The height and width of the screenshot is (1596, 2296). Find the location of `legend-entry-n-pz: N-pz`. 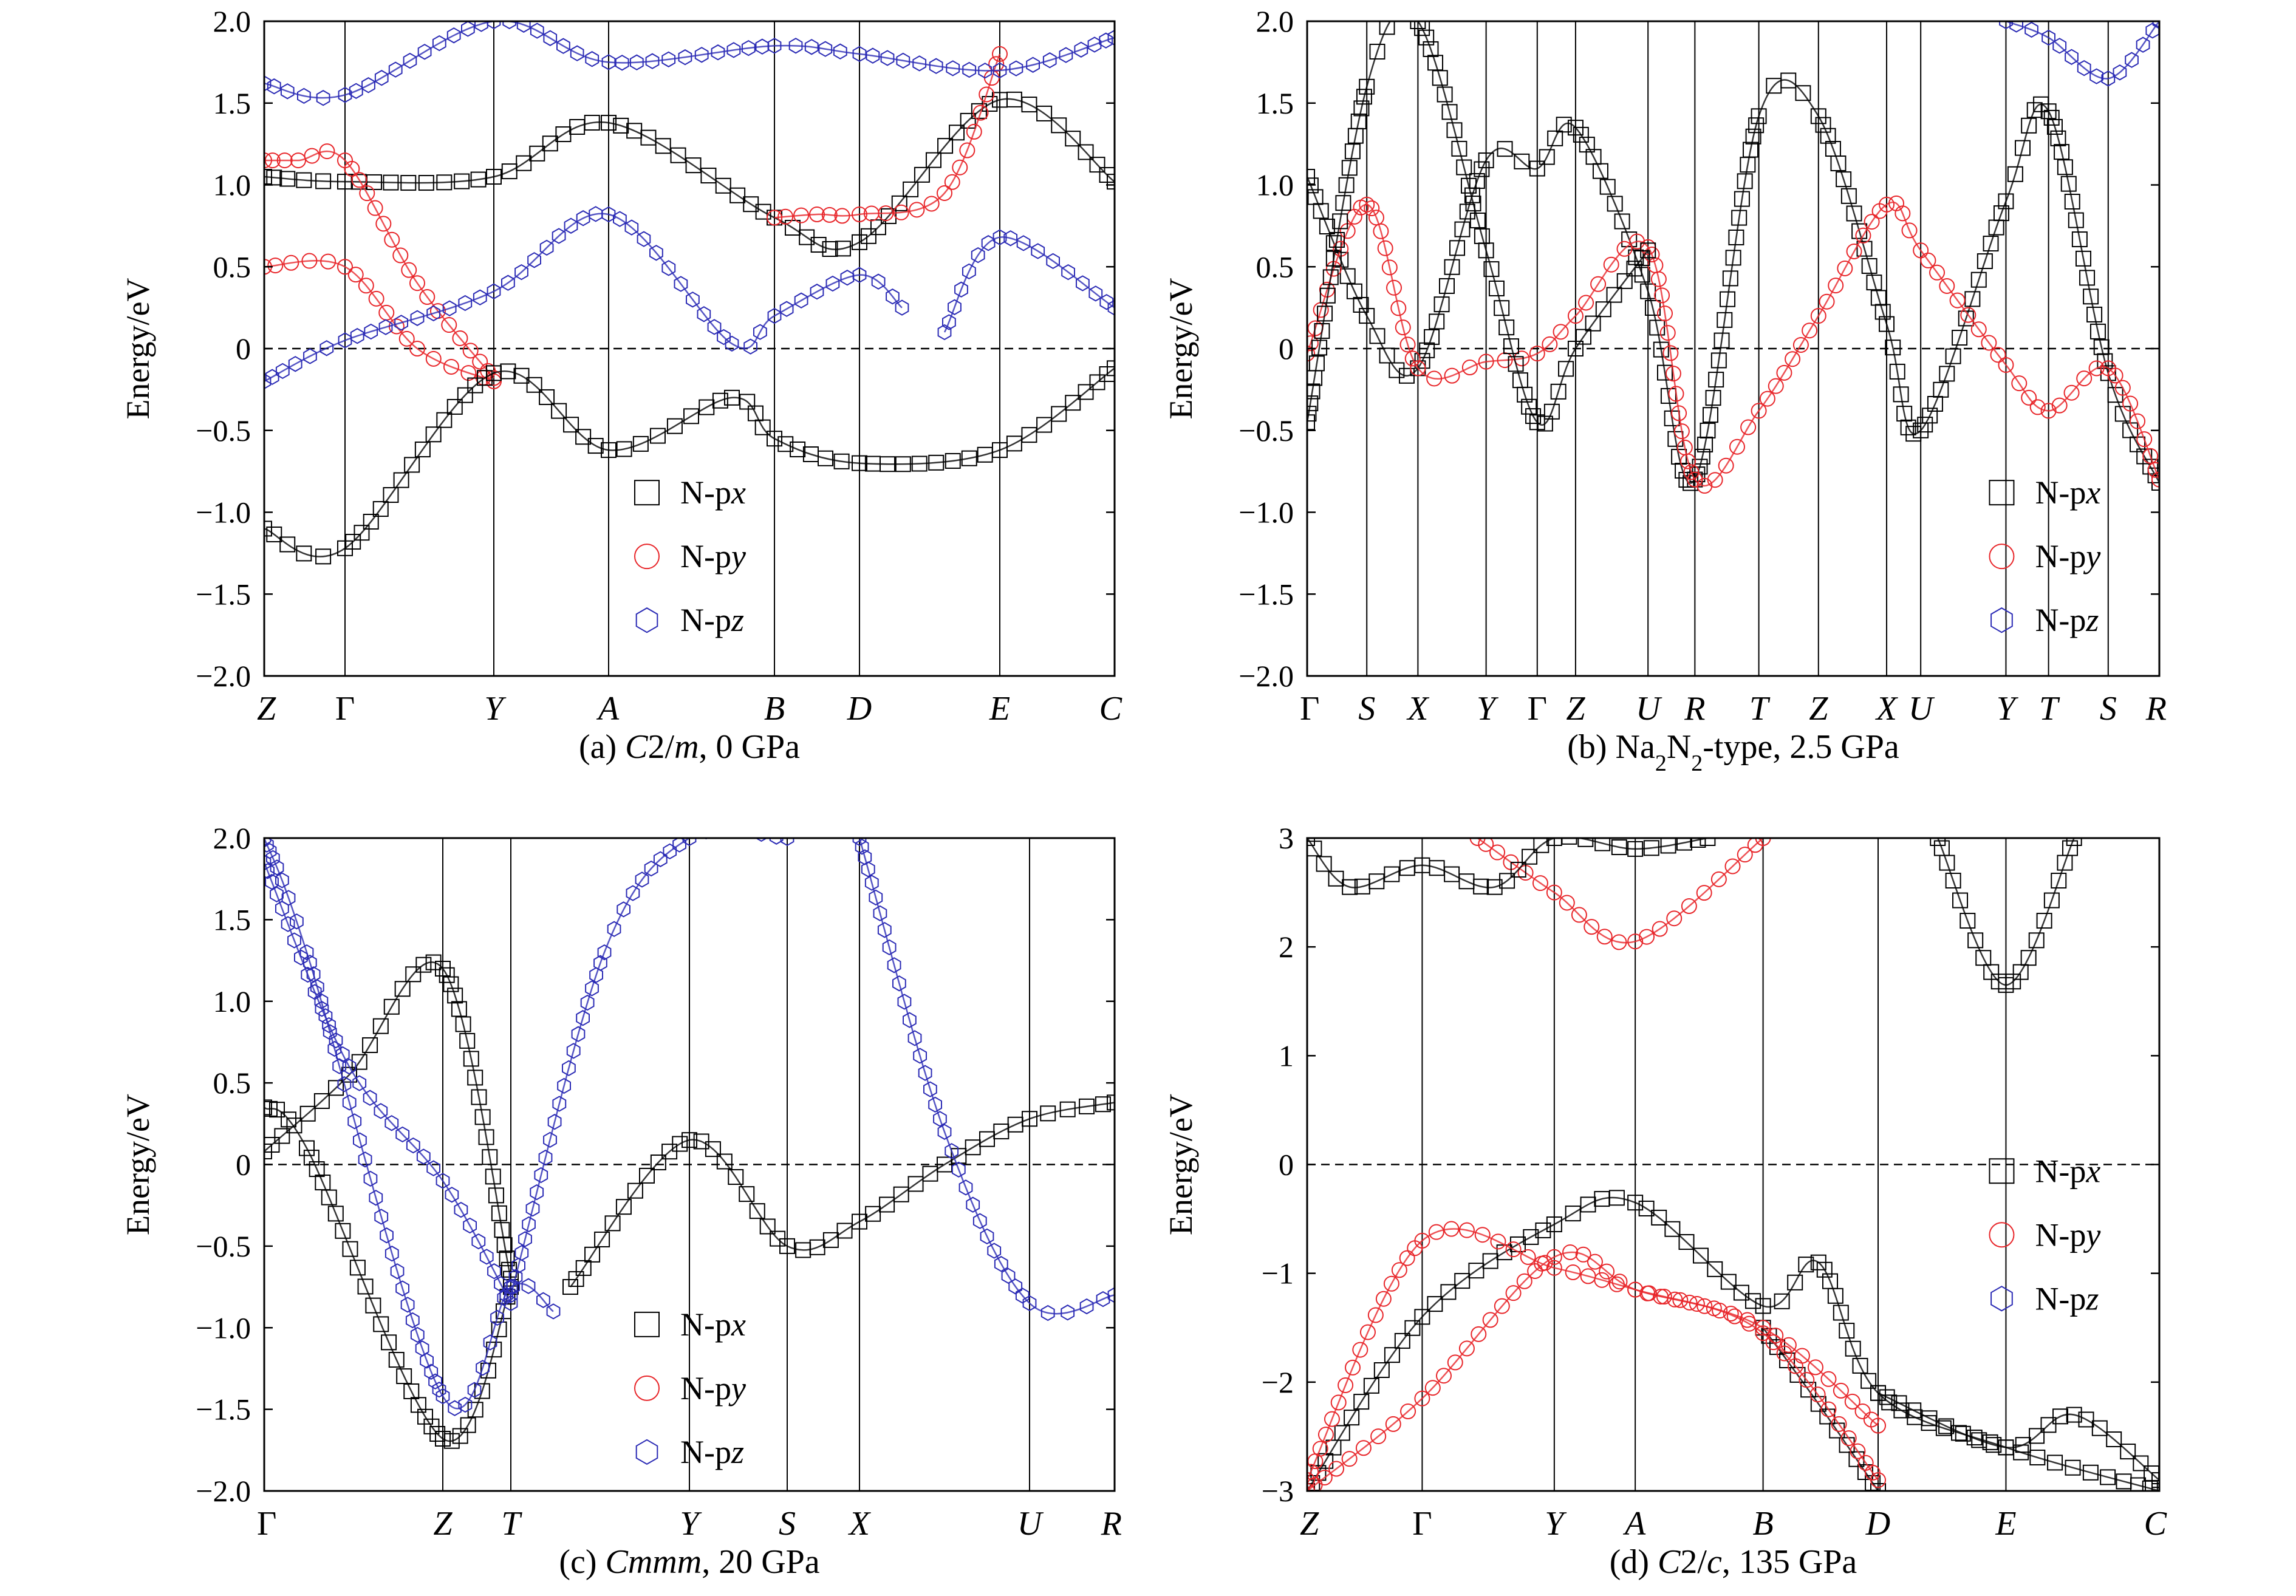

legend-entry-n-pz: N-pz is located at coordinates (689, 620).